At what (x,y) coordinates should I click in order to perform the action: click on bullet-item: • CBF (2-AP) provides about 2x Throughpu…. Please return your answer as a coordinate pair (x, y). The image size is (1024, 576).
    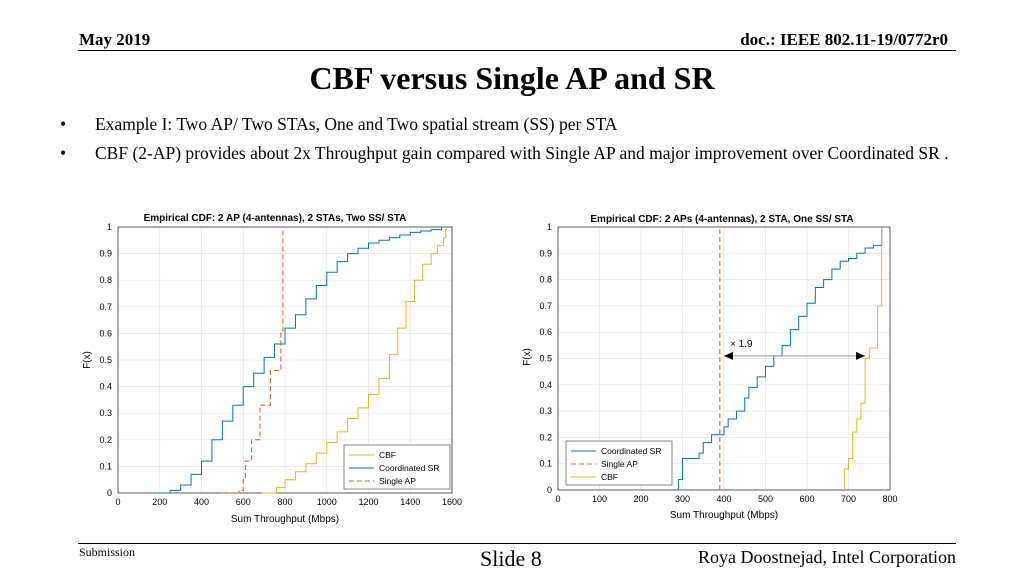
    Looking at the image, I should click on (510, 153).